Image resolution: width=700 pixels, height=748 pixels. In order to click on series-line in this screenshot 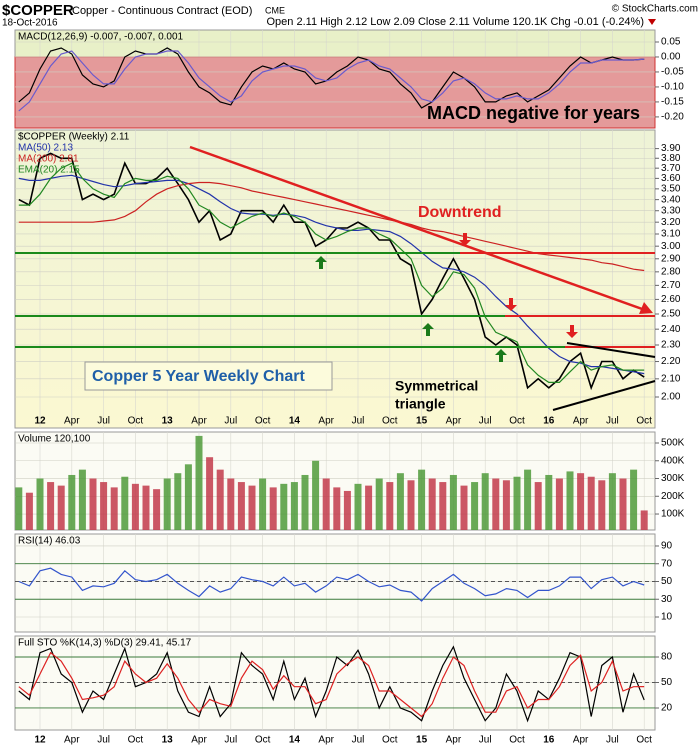, I will do `click(331, 684)`.